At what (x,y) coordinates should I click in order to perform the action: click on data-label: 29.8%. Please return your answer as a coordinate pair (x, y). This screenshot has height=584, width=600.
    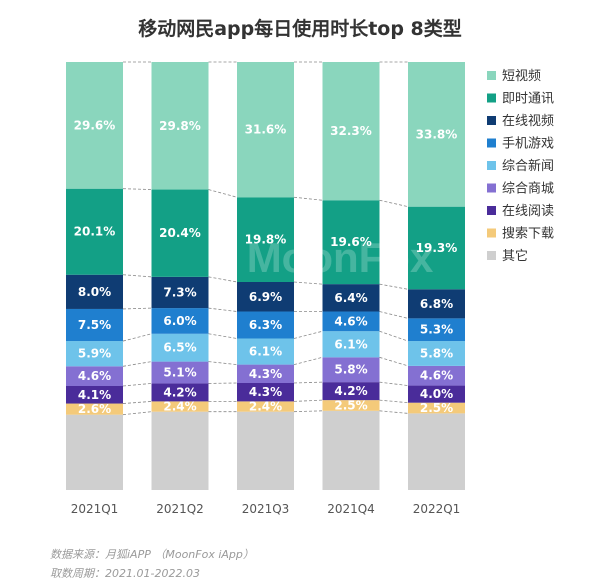
    Looking at the image, I should click on (180, 126).